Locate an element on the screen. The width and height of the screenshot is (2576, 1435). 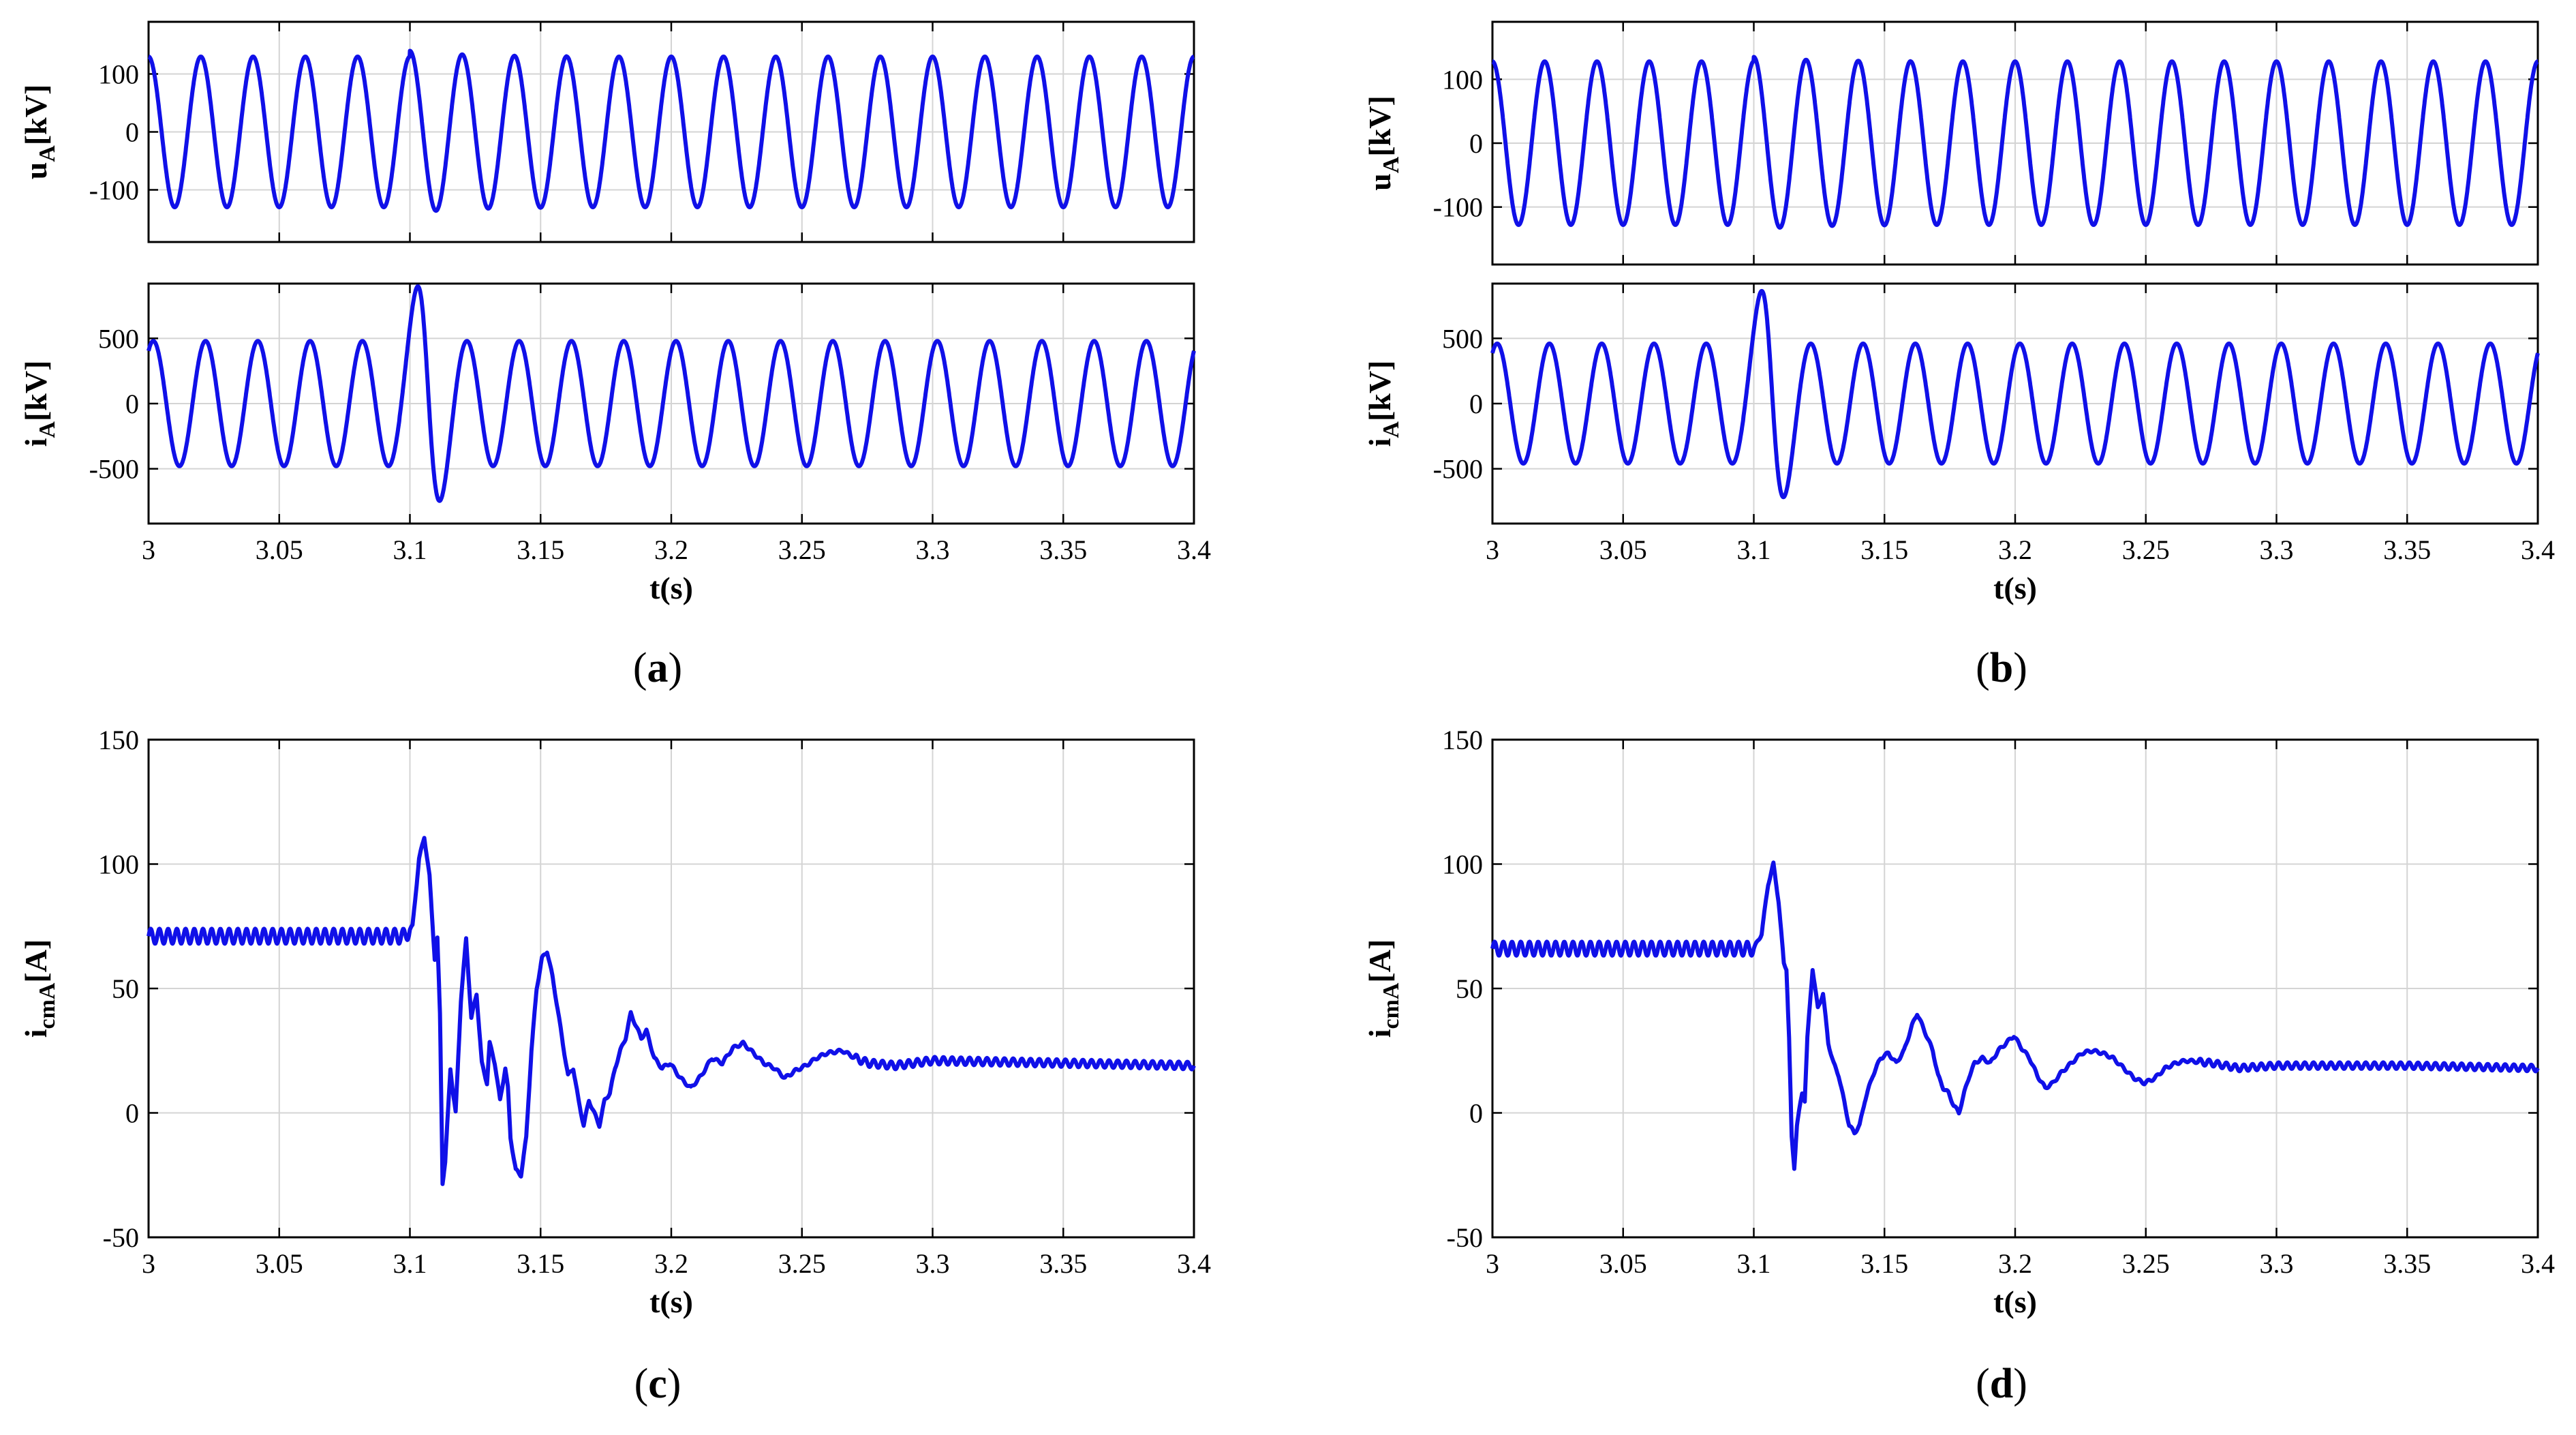
panel-a-sub0: 100 0 -100 uA[kV] is located at coordinates (607, 131).